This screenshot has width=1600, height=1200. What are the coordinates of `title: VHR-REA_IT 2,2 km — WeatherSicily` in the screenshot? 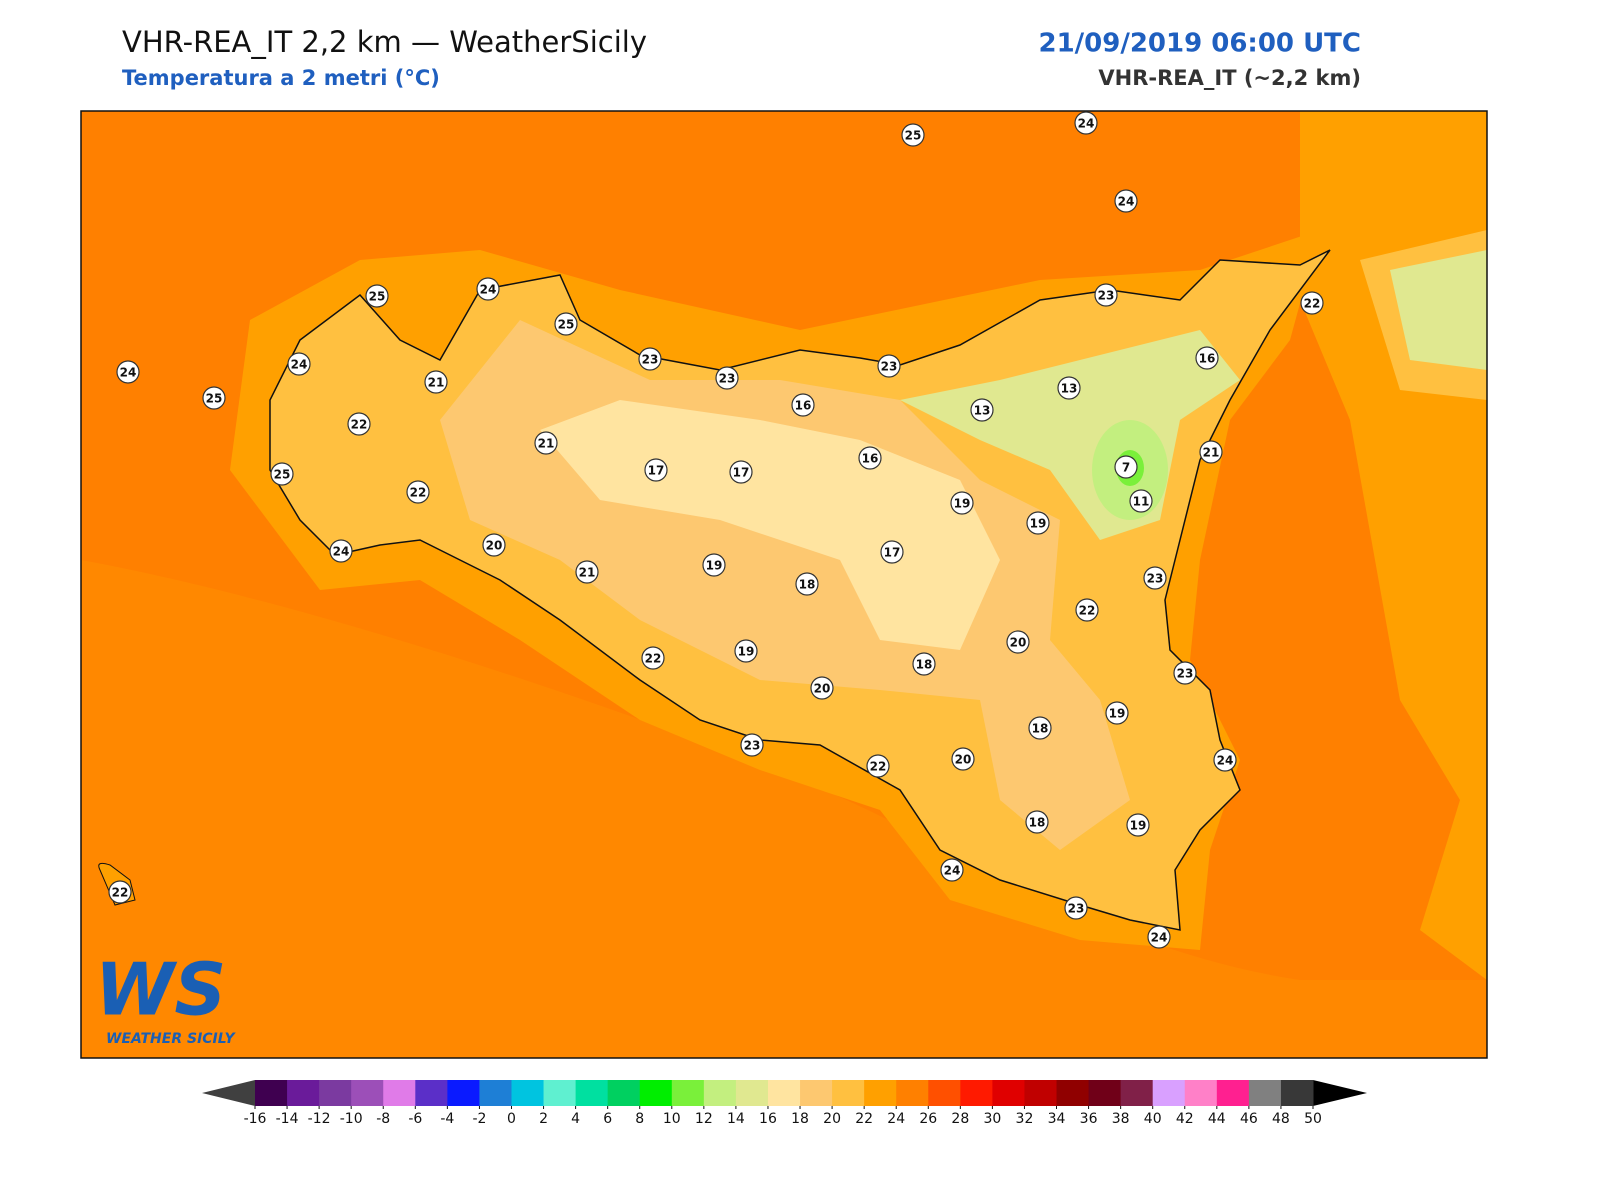 It's located at (384, 42).